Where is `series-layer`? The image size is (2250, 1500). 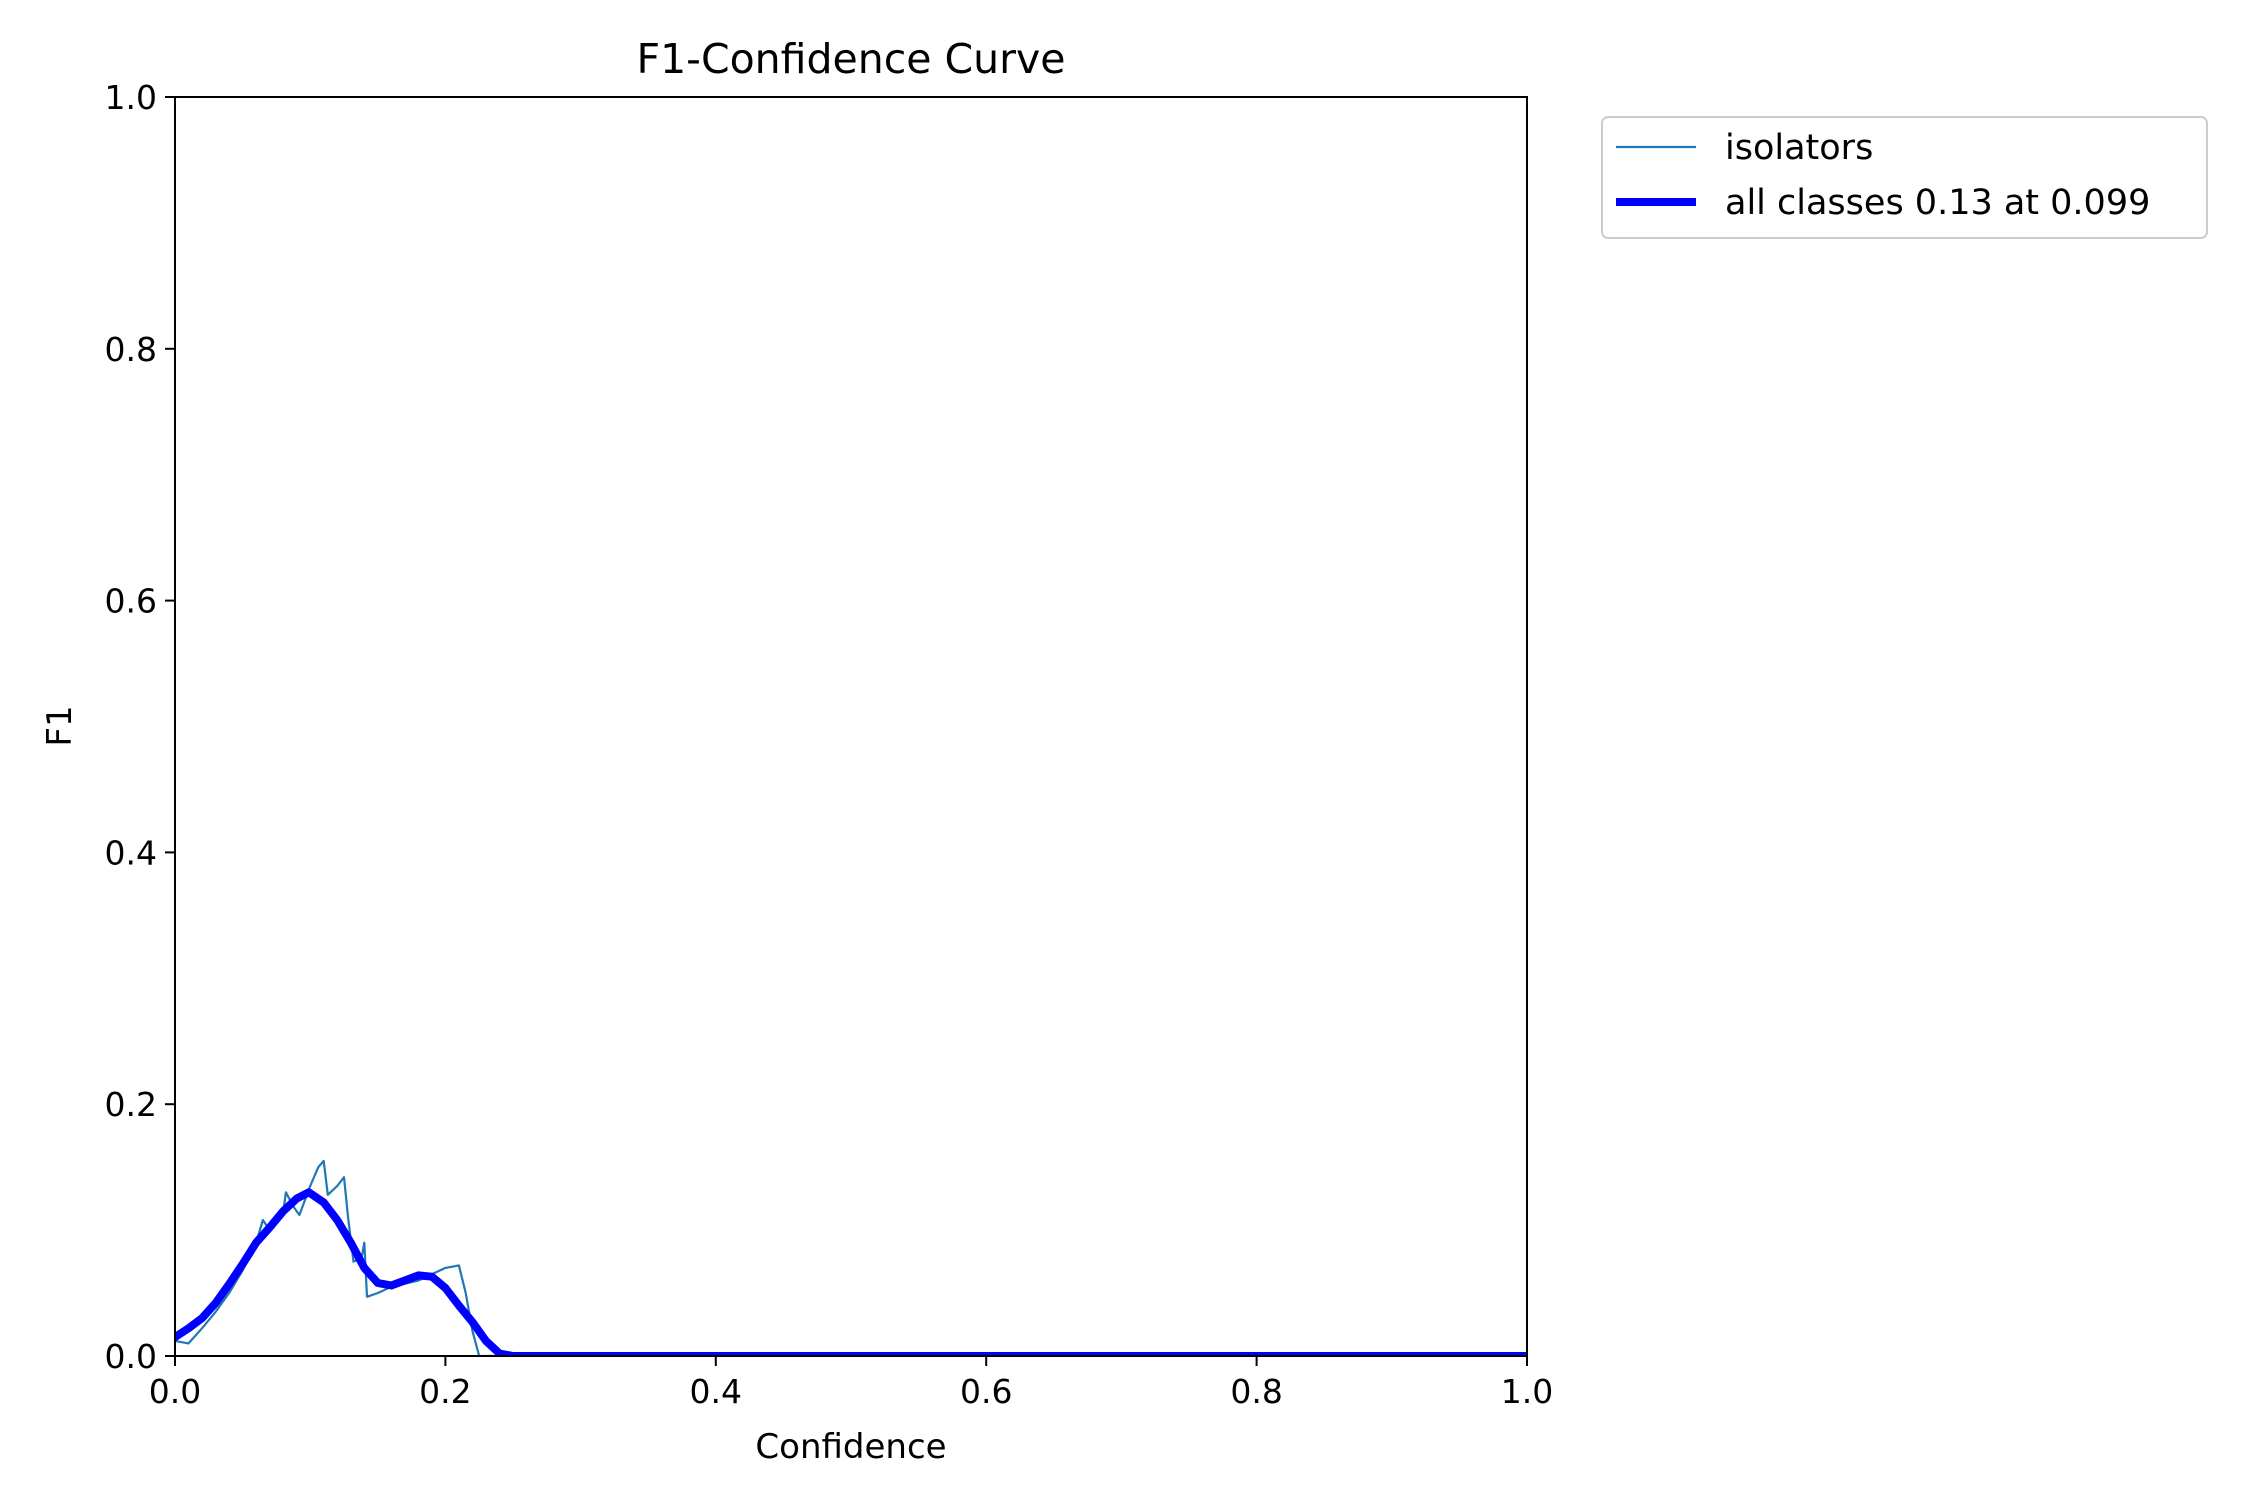 series-layer is located at coordinates (851, 1257).